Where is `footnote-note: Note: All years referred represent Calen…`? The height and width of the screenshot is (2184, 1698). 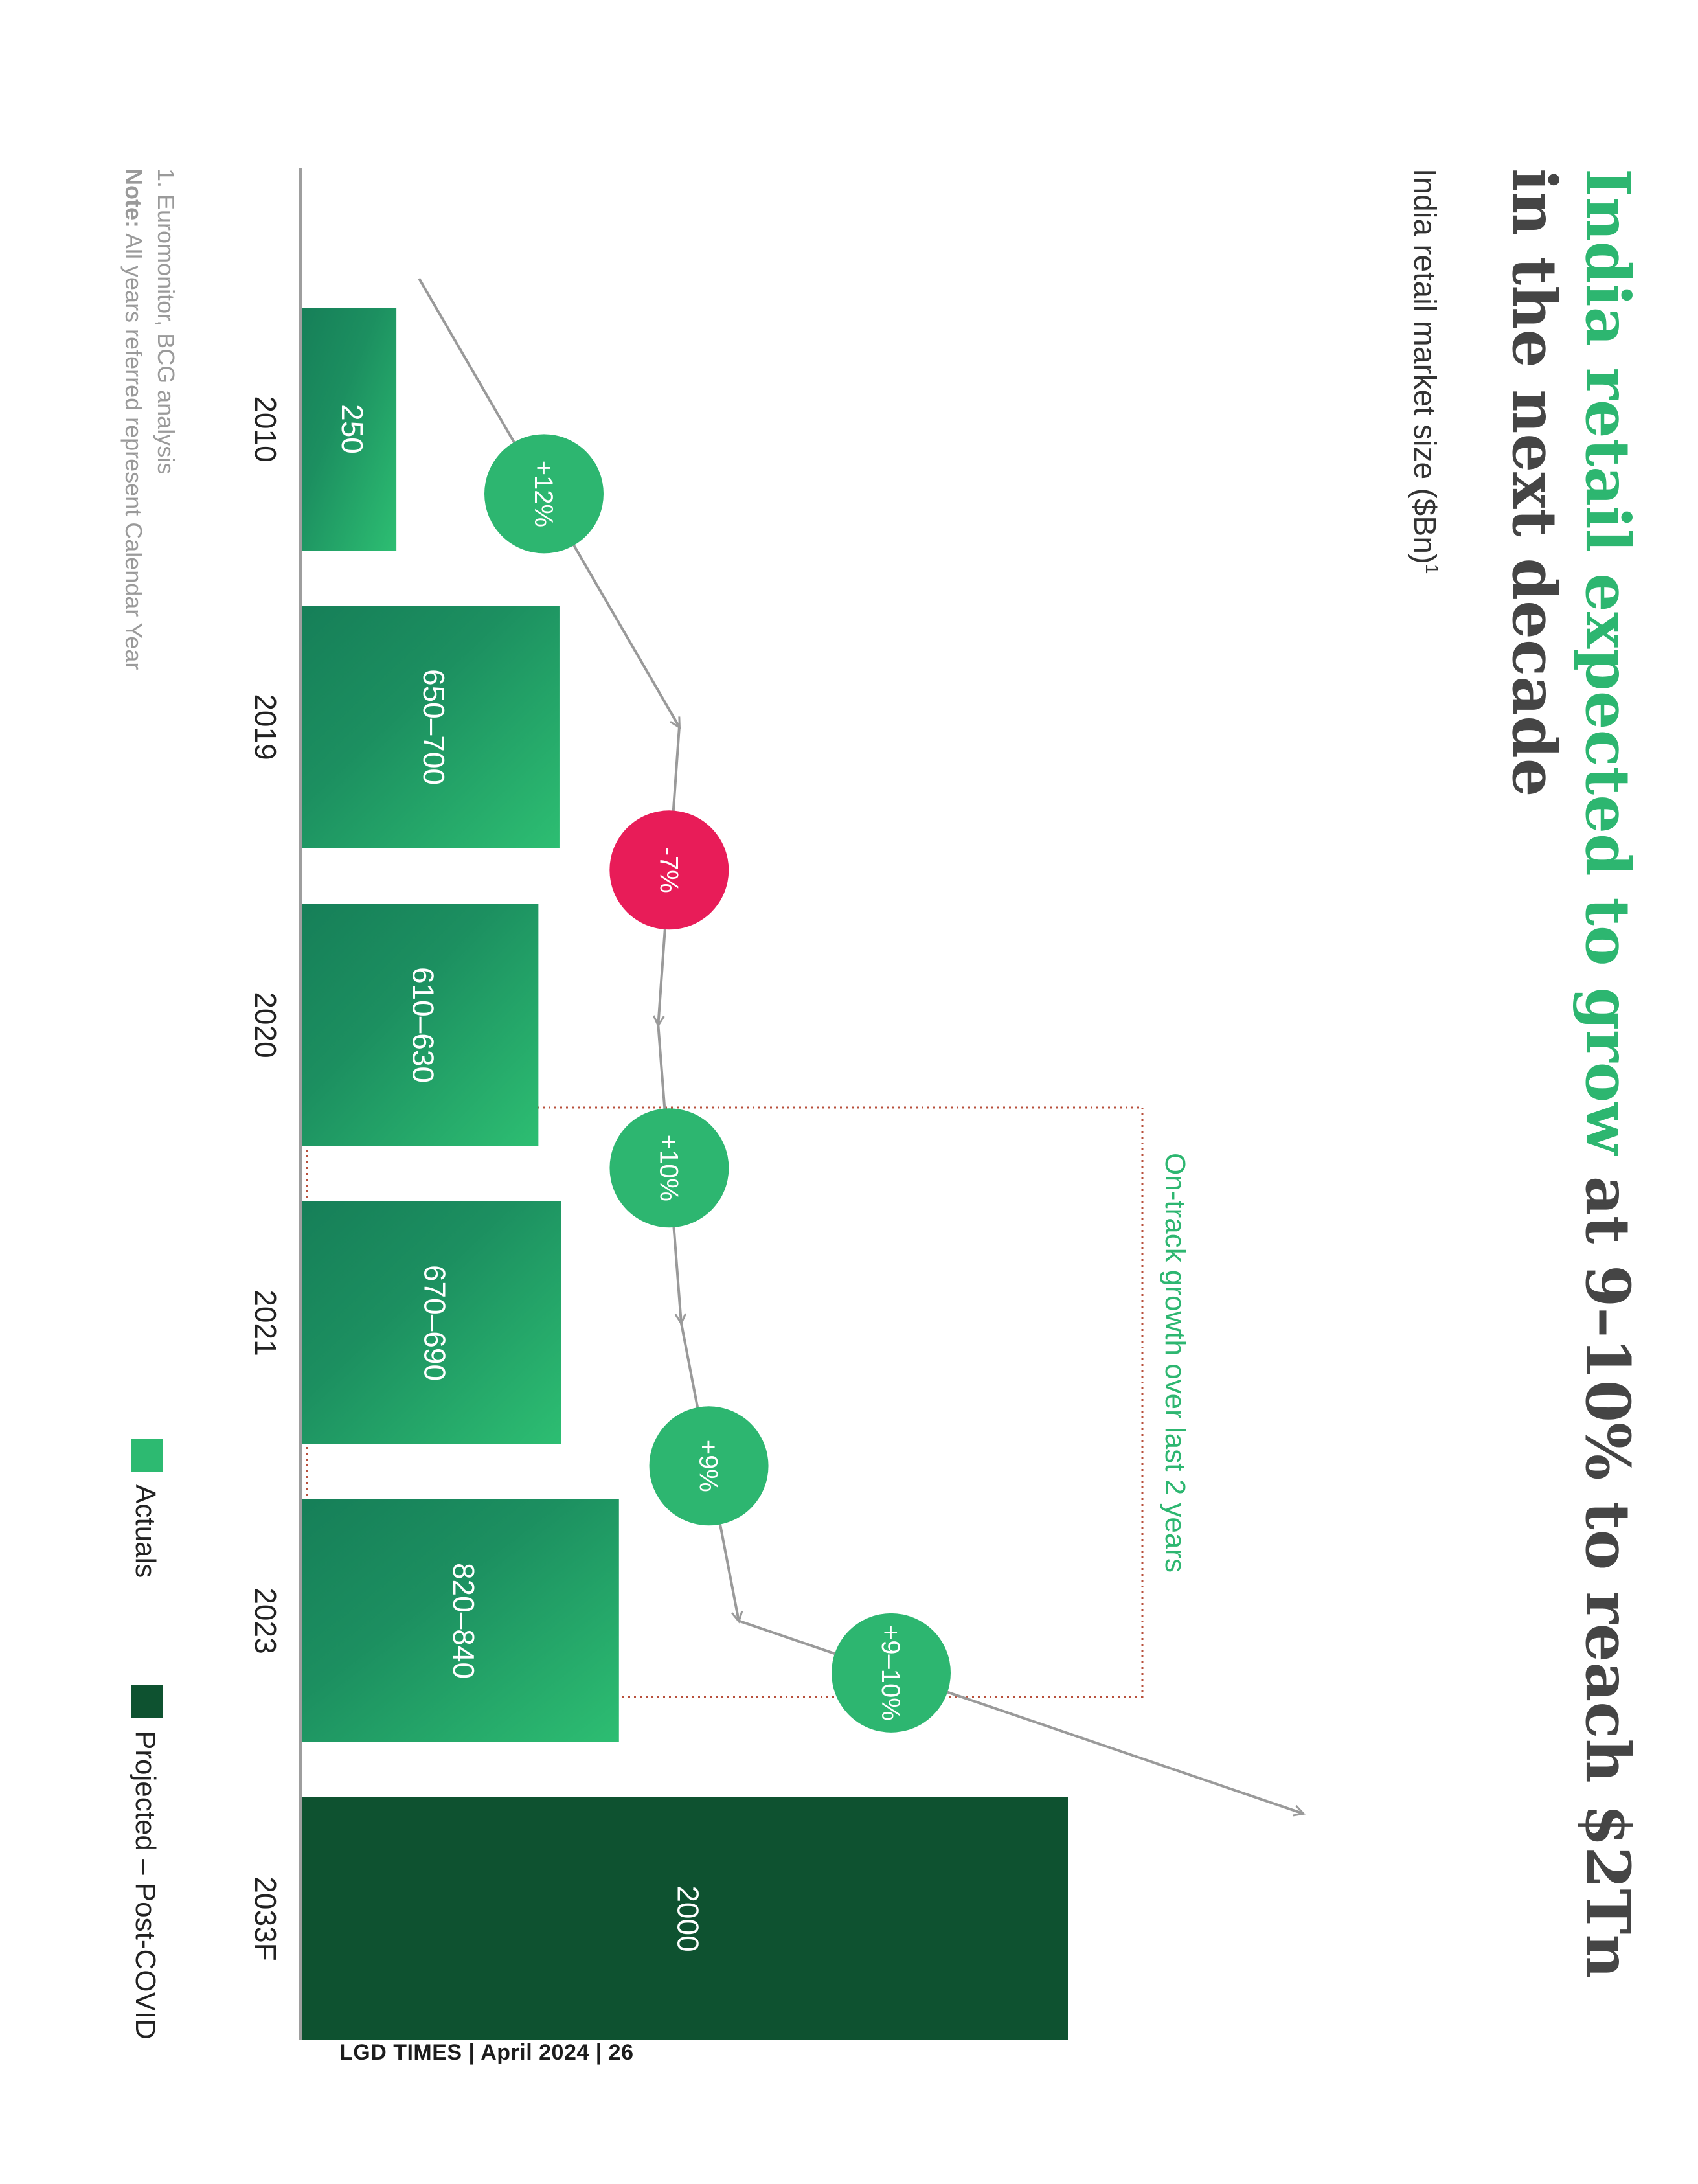 footnote-note: Note: All years referred represent Calen… is located at coordinates (134, 419).